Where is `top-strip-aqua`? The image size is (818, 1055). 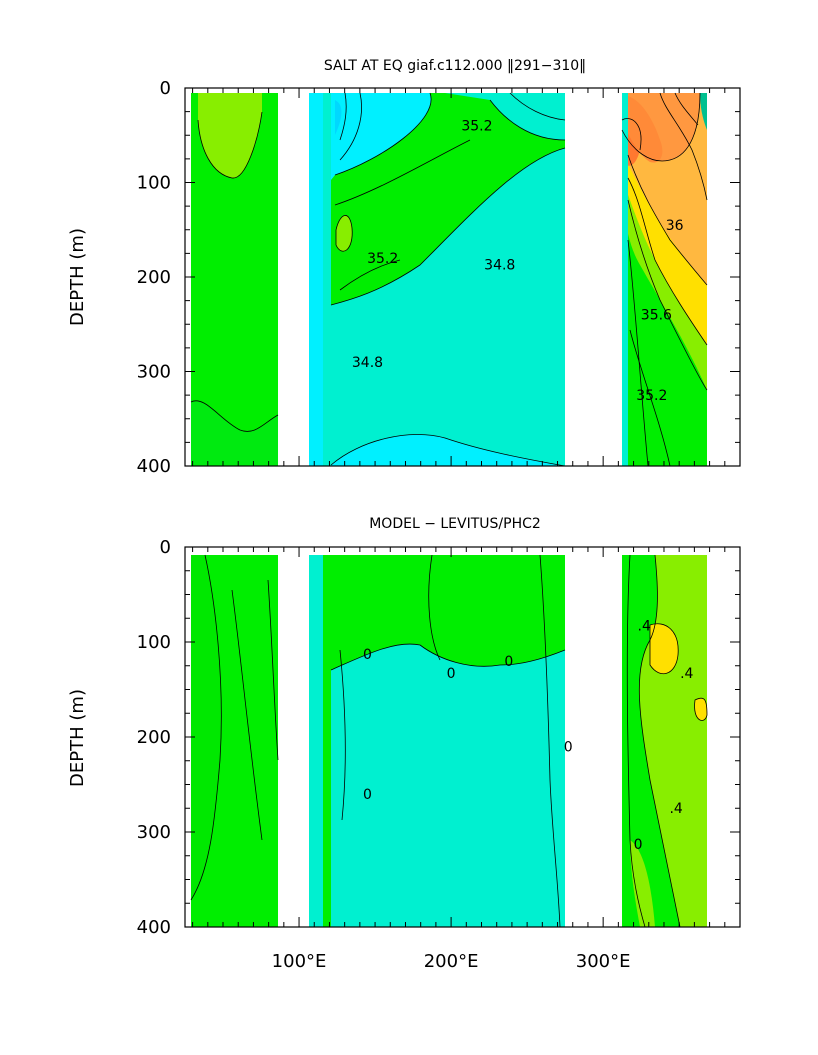 top-strip-aqua is located at coordinates (625, 279).